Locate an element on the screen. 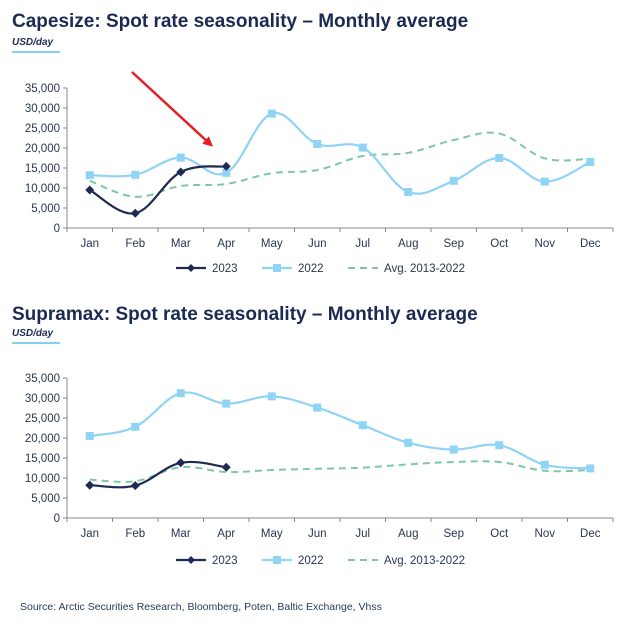 The image size is (640, 626). supramax-x-tick-label-jan: Jan is located at coordinates (89, 534).